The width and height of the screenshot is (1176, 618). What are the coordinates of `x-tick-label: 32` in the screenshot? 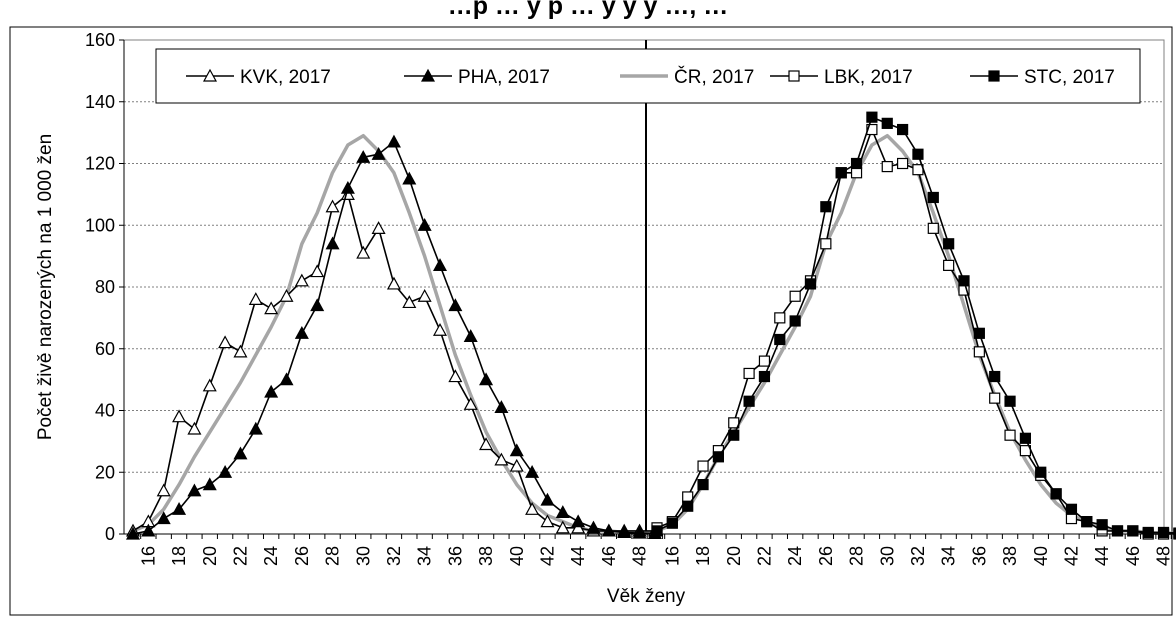 It's located at (394, 556).